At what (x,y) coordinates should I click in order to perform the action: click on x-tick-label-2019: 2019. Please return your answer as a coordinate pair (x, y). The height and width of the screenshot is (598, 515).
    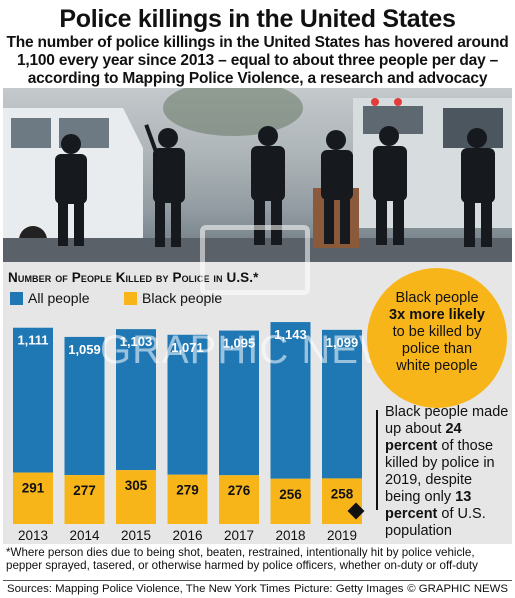
    Looking at the image, I should click on (342, 535).